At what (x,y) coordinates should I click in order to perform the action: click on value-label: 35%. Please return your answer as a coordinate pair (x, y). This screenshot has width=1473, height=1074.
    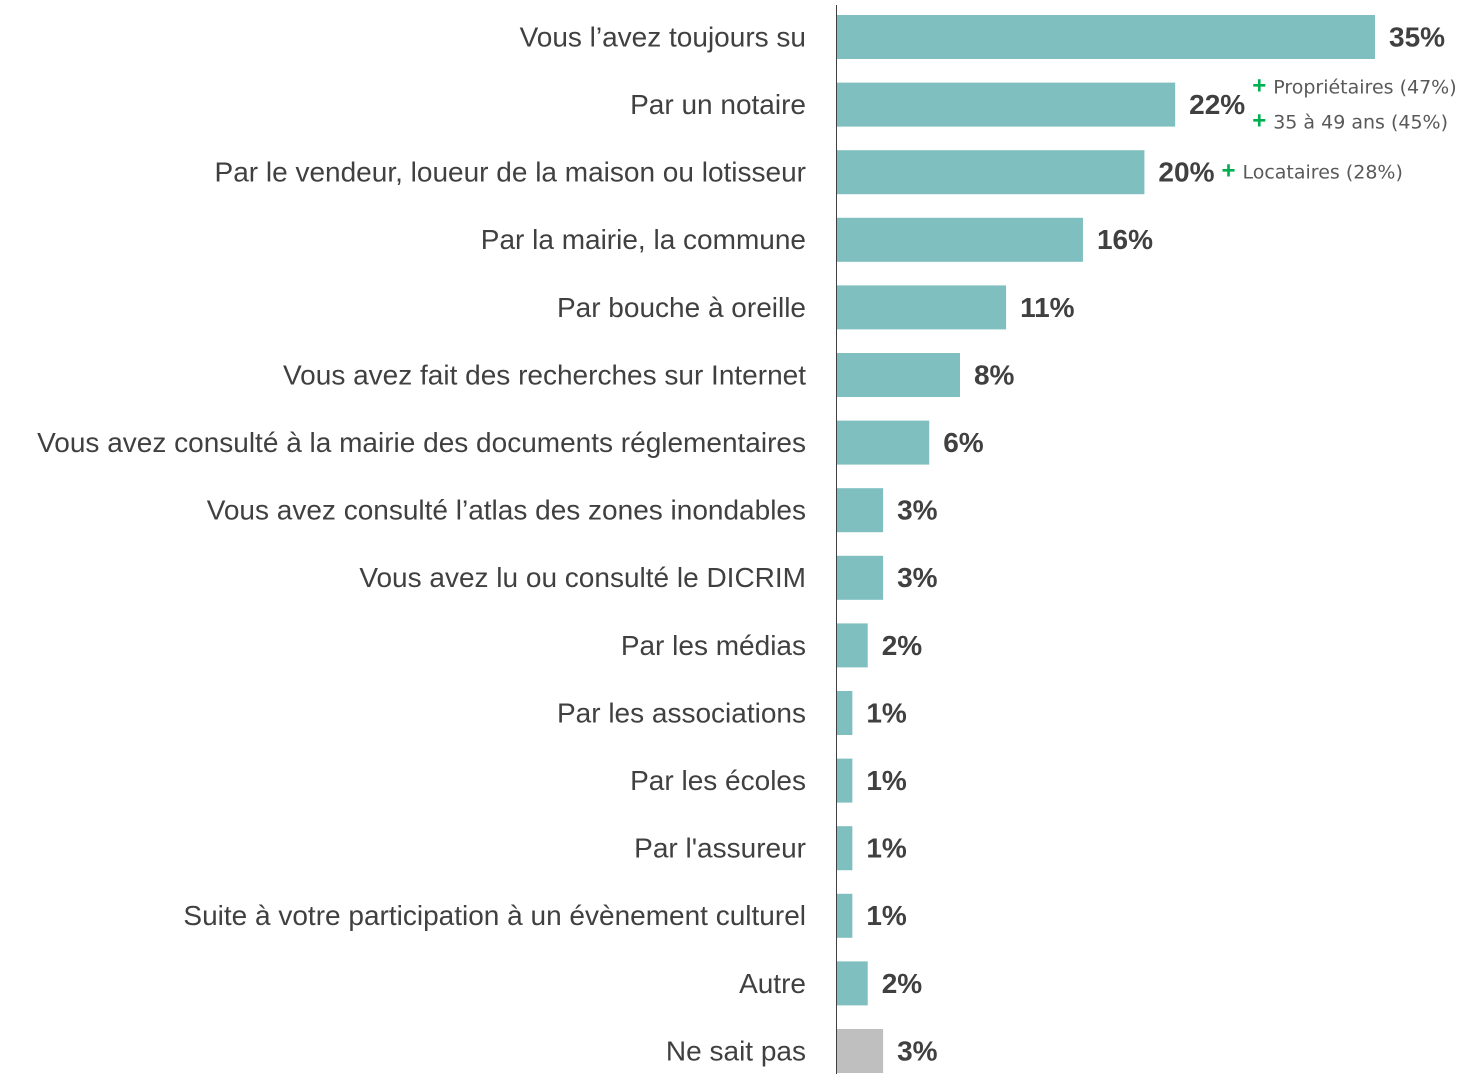
    Looking at the image, I should click on (1417, 36).